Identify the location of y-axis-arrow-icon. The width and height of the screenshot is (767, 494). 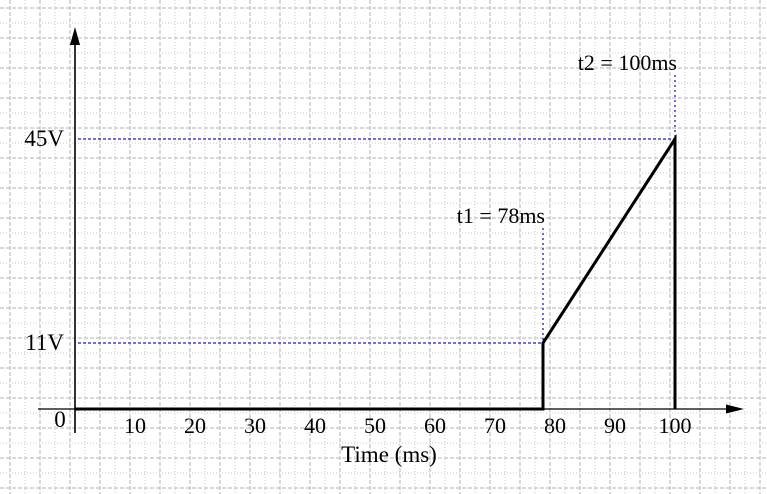
(75, 36).